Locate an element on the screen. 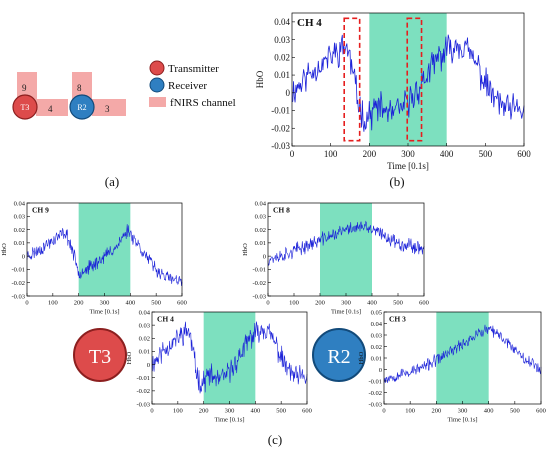 The image size is (550, 457). big-receiver-label: R2 is located at coordinates (338, 357).